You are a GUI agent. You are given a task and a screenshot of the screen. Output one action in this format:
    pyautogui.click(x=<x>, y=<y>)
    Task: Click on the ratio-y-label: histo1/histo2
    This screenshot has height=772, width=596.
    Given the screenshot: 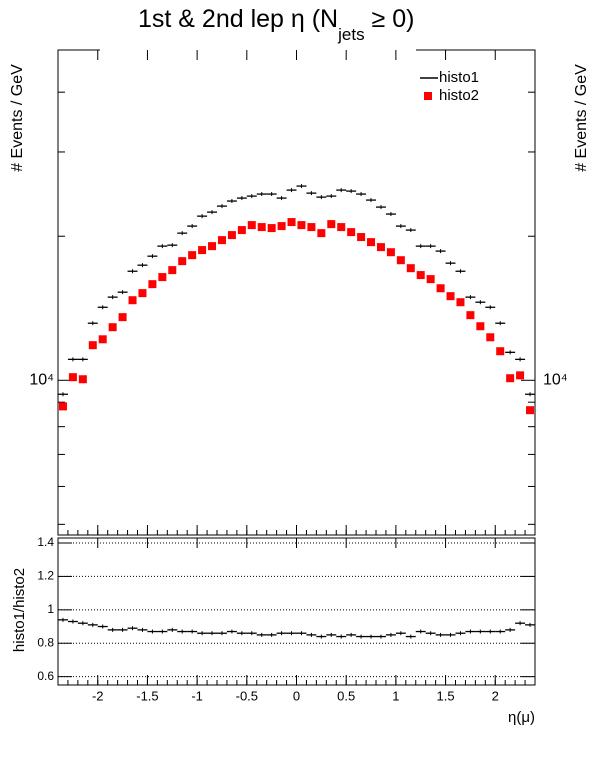 What is the action you would take?
    pyautogui.click(x=19, y=610)
    